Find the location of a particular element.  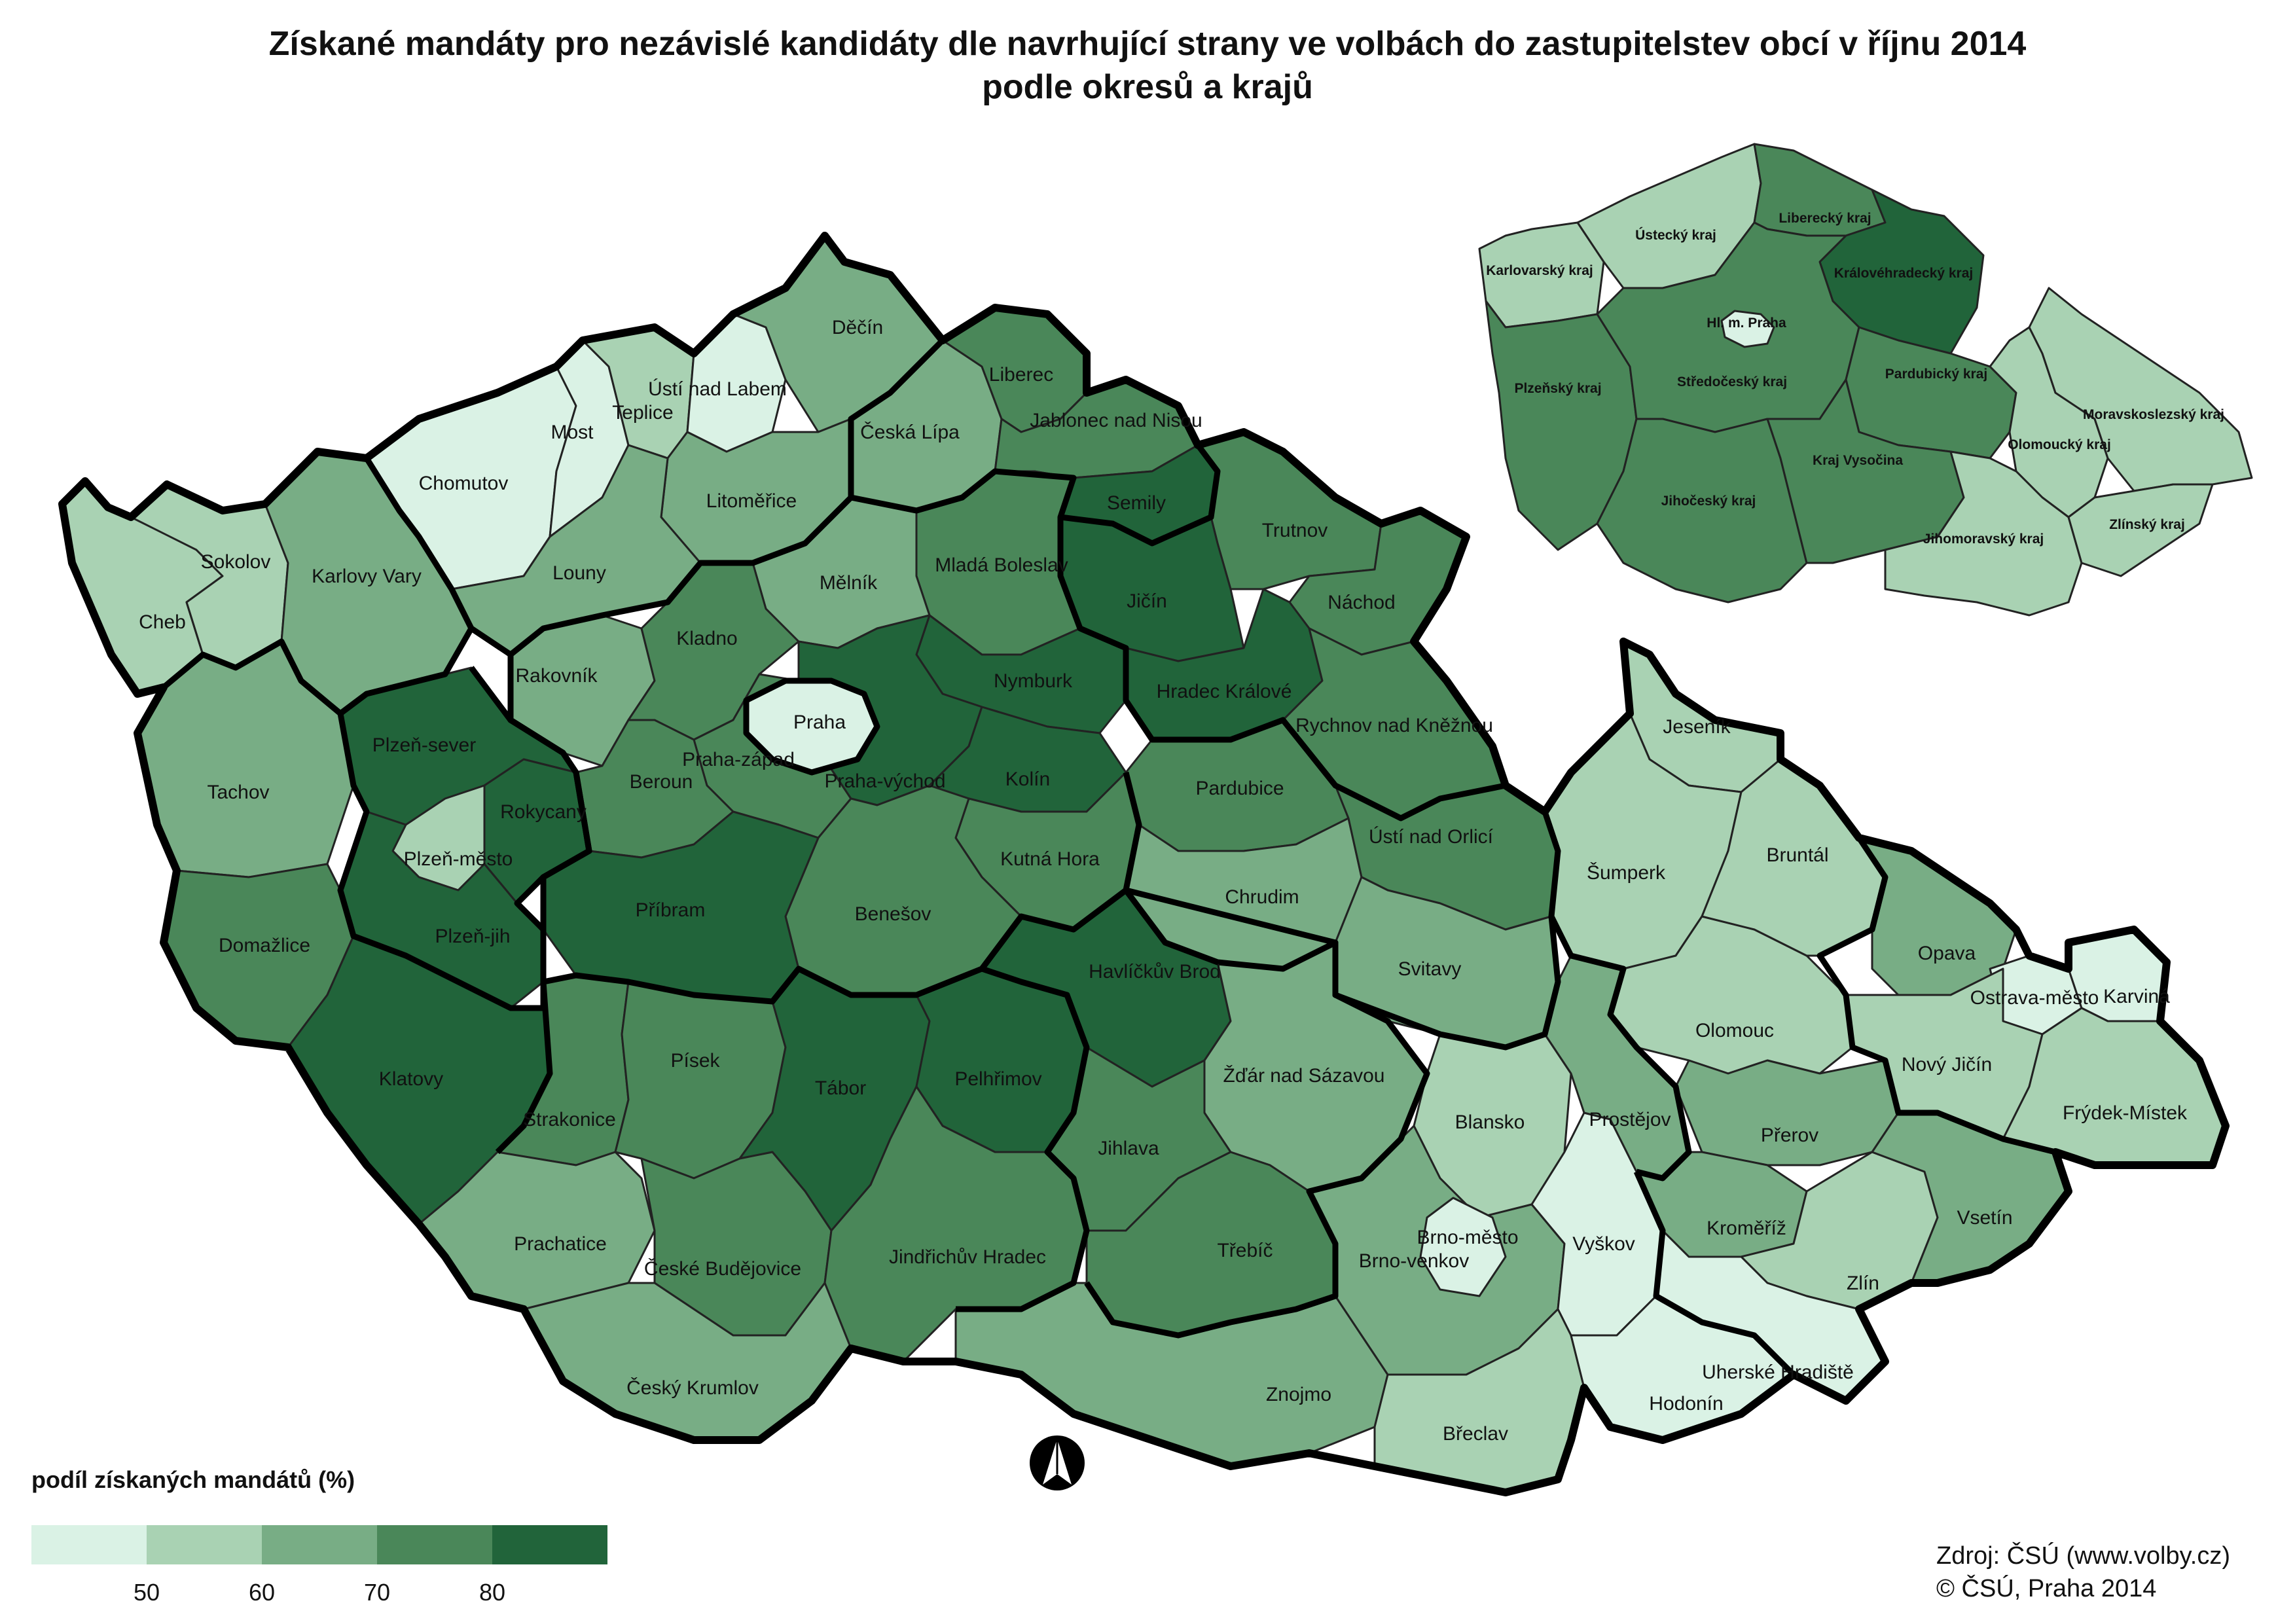

inset-label-plzensky: Plzeňský kraj is located at coordinates (1557, 388).